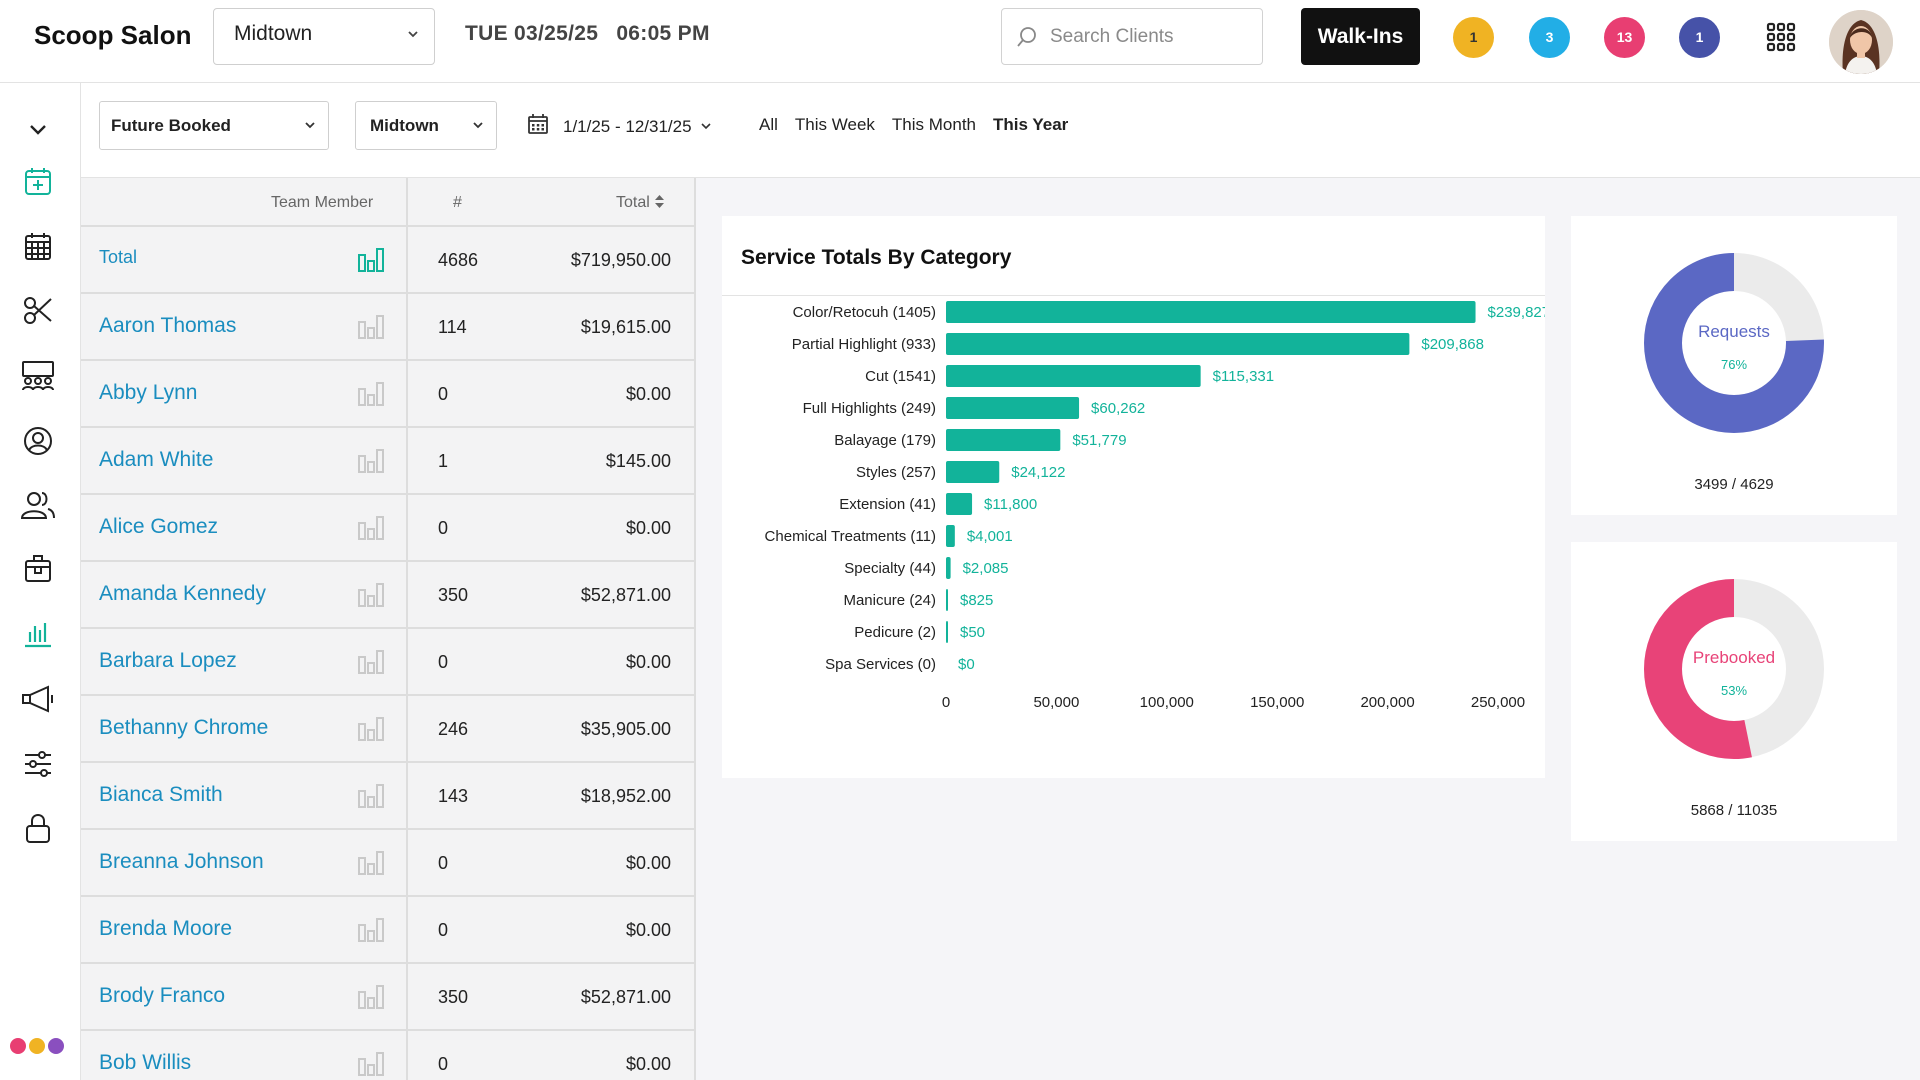  What do you see at coordinates (619, 126) in the screenshot?
I see `date-range-picker: 1/1/25 - 12/31/25` at bounding box center [619, 126].